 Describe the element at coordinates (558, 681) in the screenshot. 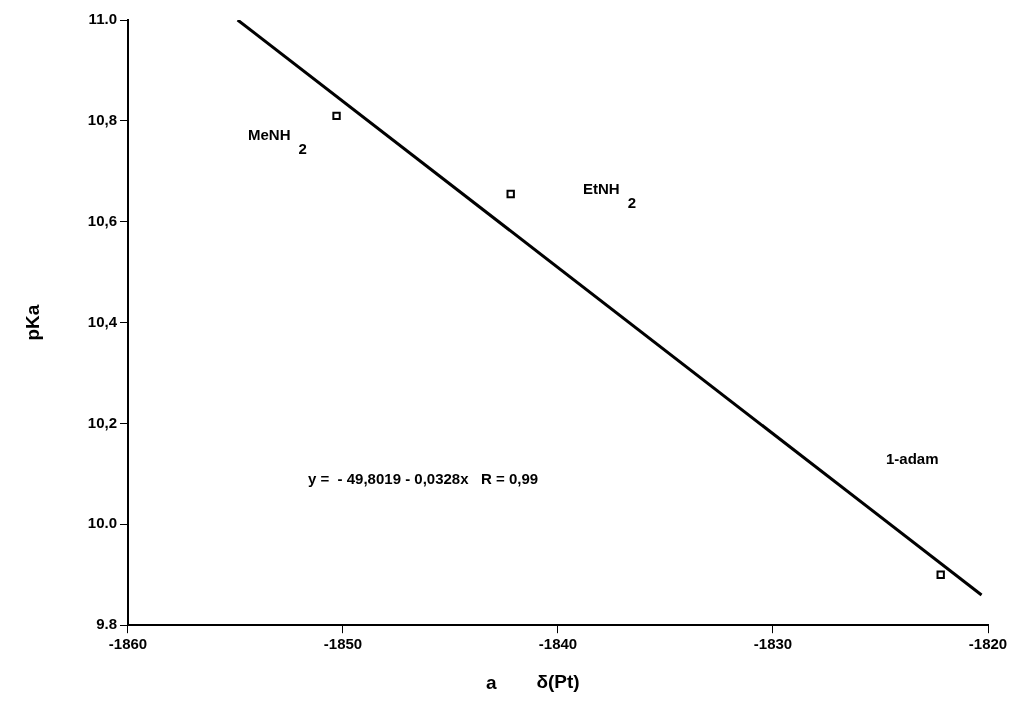

I see `x-axis-title: δ(Pt)` at that location.